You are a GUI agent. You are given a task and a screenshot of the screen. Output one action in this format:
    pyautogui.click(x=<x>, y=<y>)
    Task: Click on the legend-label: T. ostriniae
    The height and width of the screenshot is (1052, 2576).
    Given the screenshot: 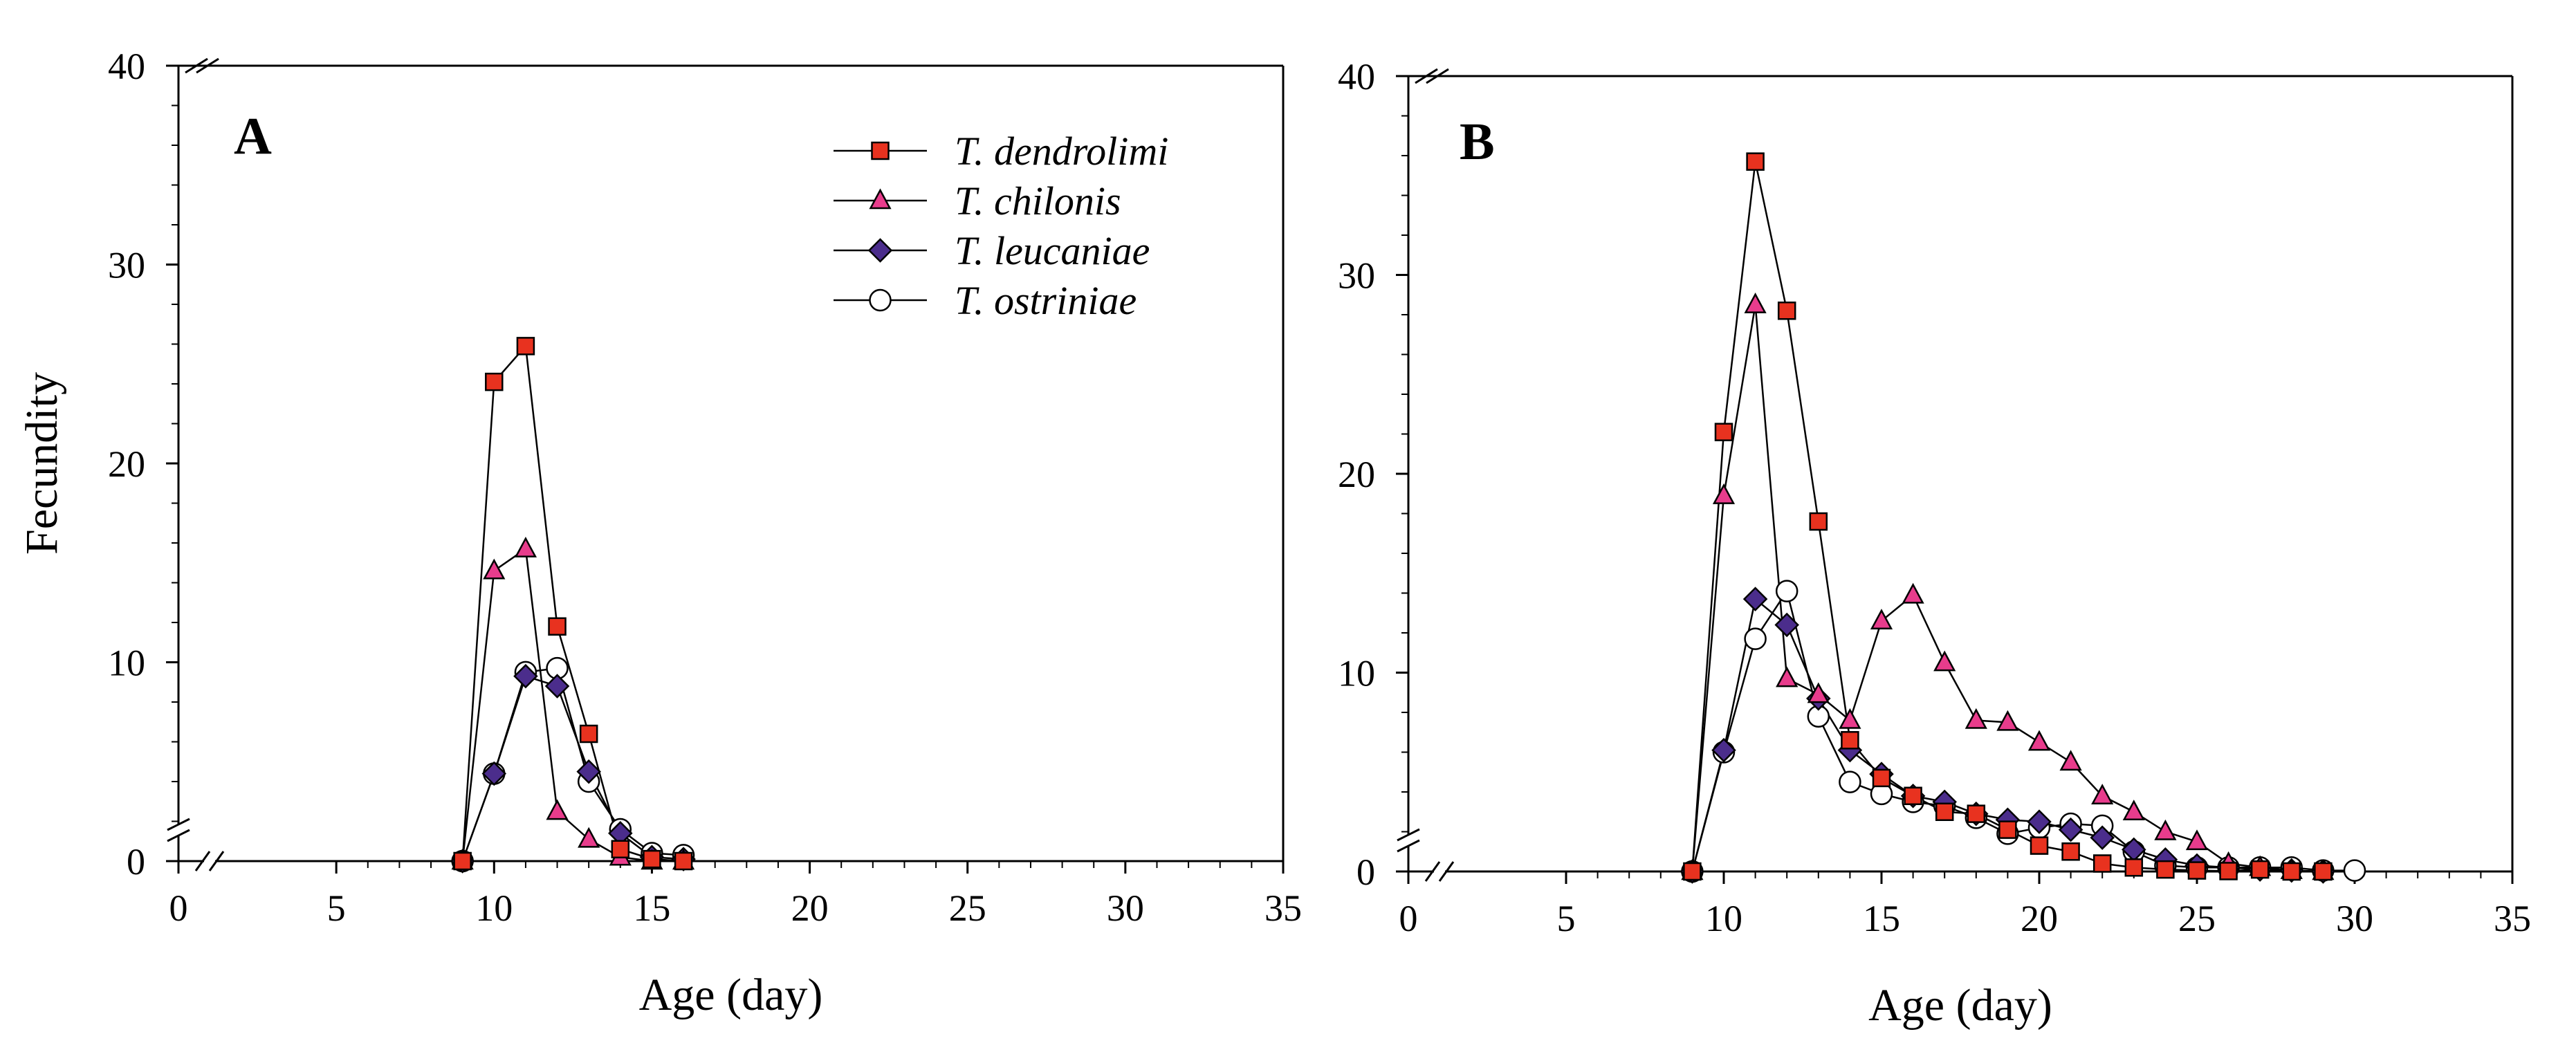 What is the action you would take?
    pyautogui.click(x=1046, y=301)
    